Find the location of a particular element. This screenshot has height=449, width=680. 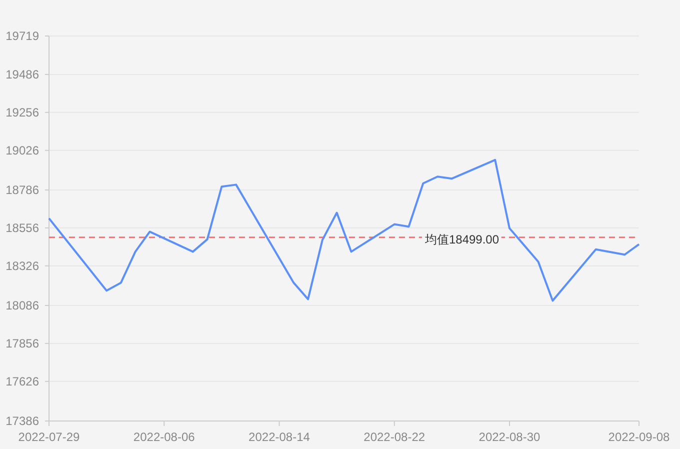

y-tick-label: 17626 is located at coordinates (23, 381).